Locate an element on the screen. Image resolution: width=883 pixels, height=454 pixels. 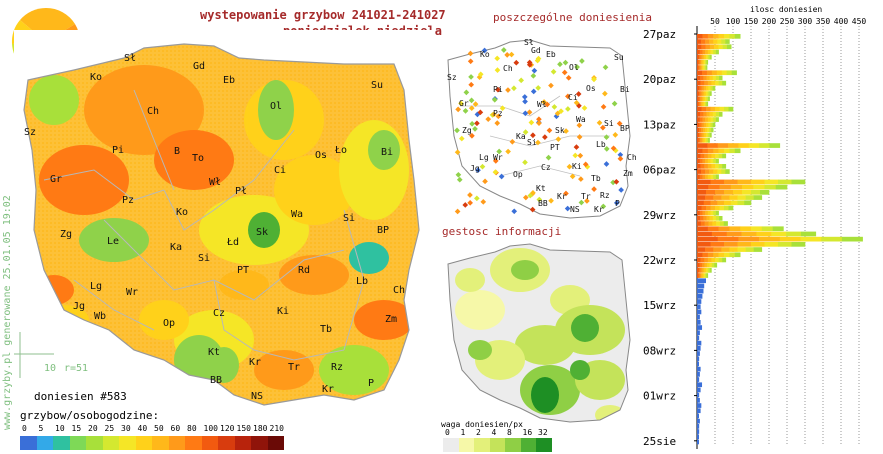
city-label: Wr is located at coordinates (132, 292).